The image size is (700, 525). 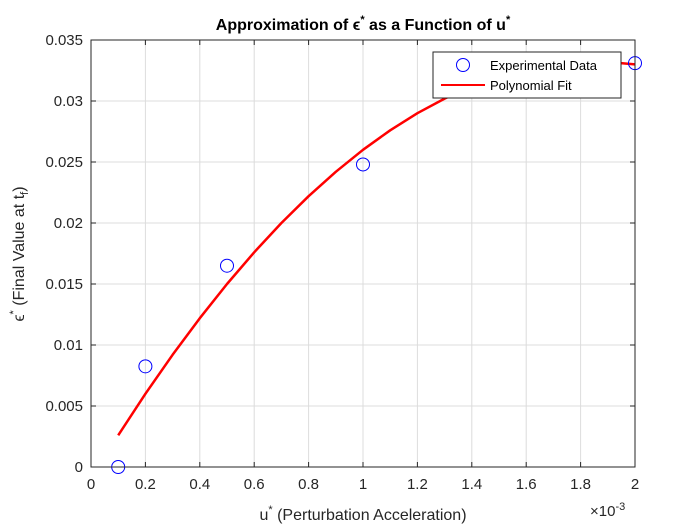 What do you see at coordinates (270, 510) in the screenshot?
I see `xlabel-star: *` at bounding box center [270, 510].